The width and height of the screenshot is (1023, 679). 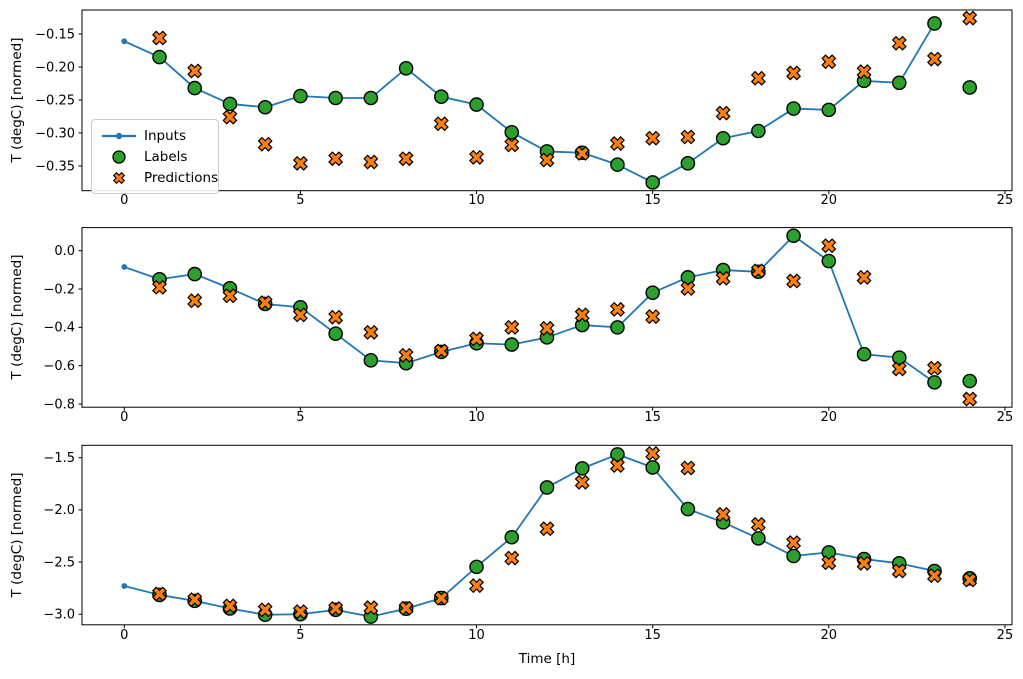 What do you see at coordinates (59, 458) in the screenshot?
I see `y-tick-label: −1.5` at bounding box center [59, 458].